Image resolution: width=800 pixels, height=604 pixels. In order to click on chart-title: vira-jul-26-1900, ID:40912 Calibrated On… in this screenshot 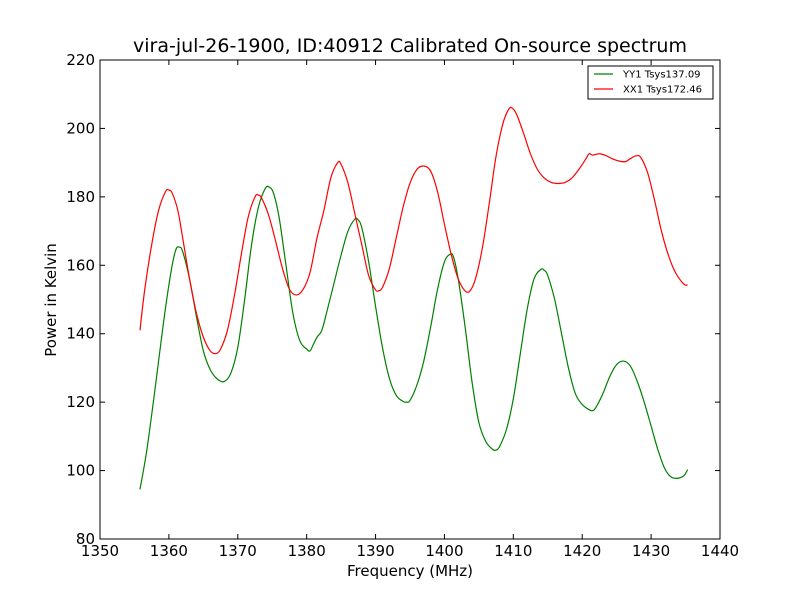, I will do `click(410, 46)`.